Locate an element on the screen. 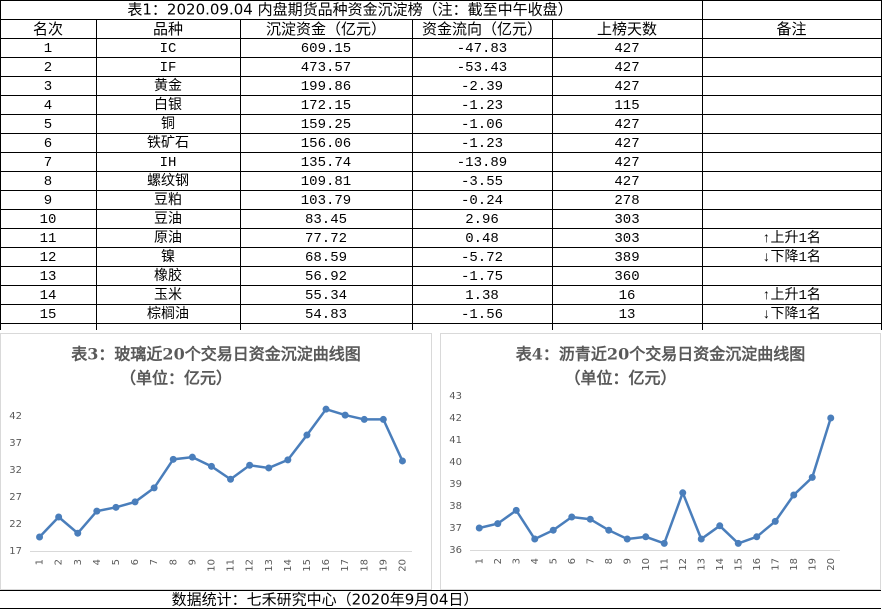 This screenshot has height=609, width=882. table-cell: 303 is located at coordinates (626, 239).